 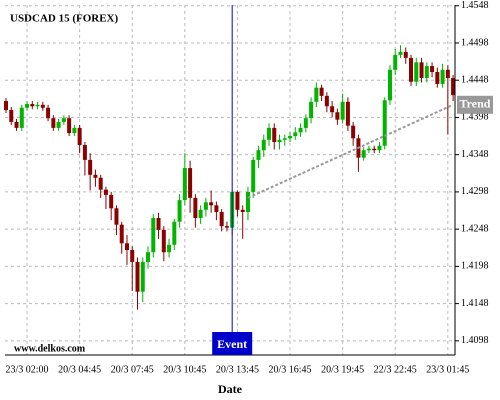 What do you see at coordinates (475, 42) in the screenshot?
I see `y-tick-label: 1.4498` at bounding box center [475, 42].